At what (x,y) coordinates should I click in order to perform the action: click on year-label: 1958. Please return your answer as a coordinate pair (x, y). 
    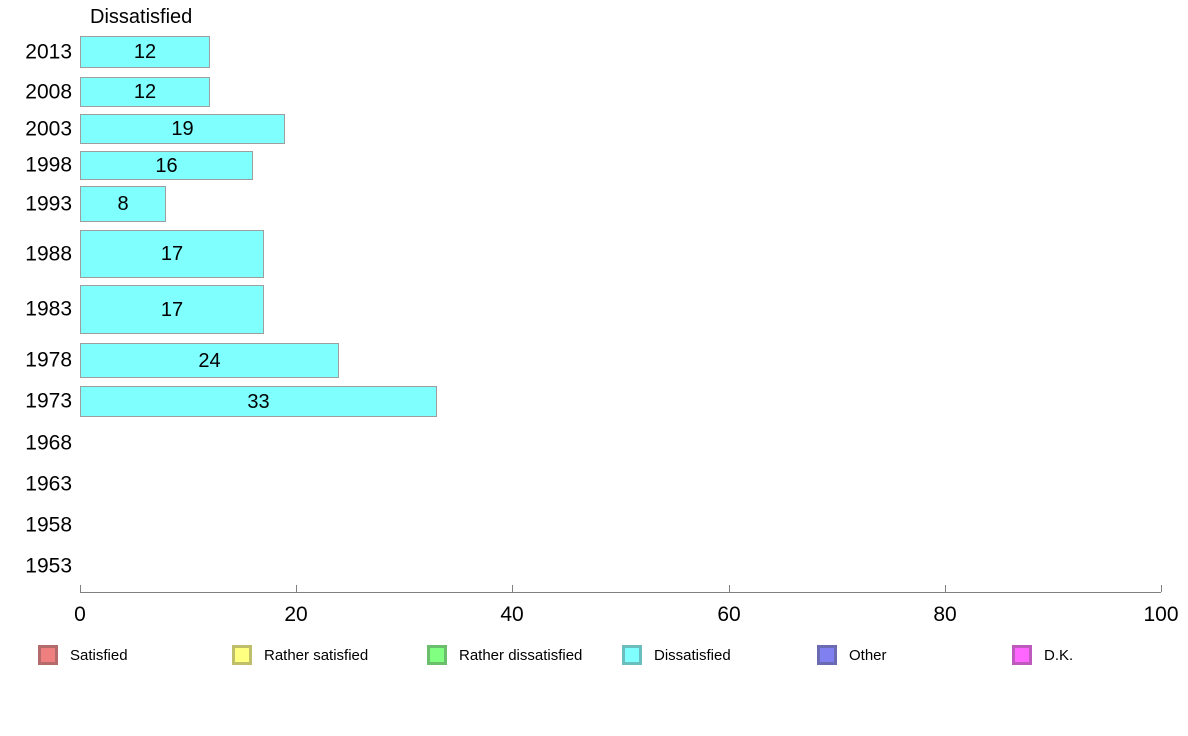
    Looking at the image, I should click on (48, 525).